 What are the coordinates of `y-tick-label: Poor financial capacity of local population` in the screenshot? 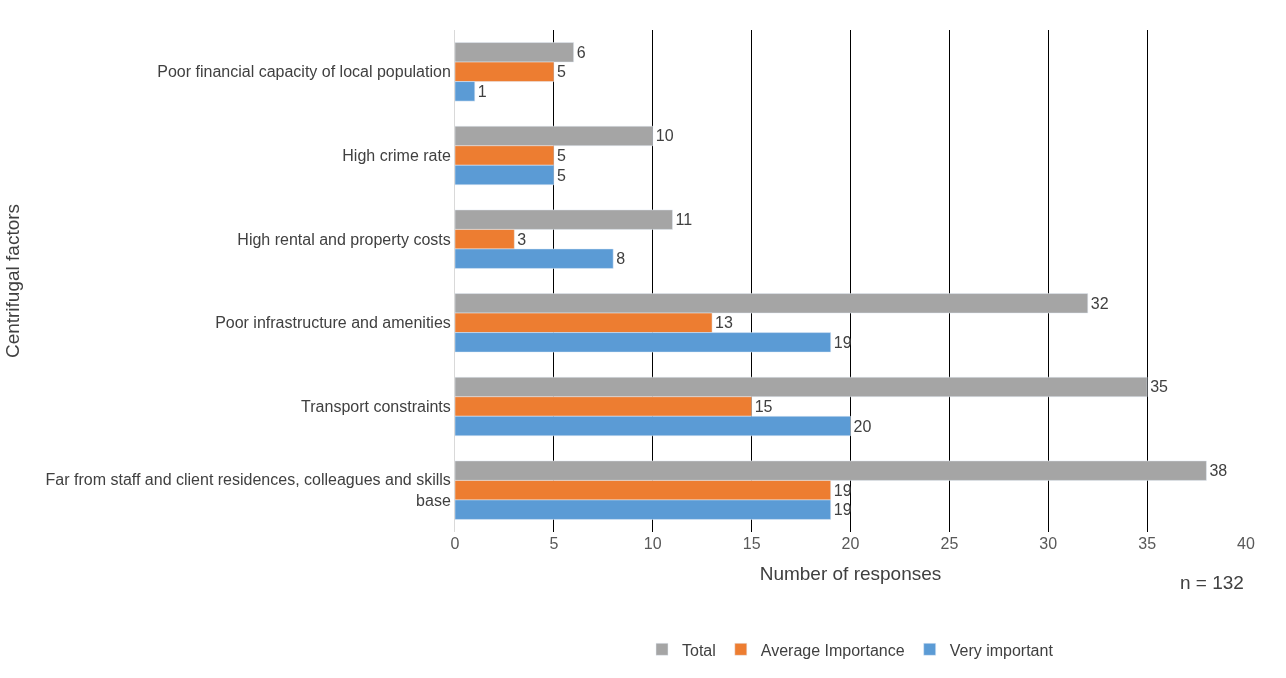 It's located at (304, 72).